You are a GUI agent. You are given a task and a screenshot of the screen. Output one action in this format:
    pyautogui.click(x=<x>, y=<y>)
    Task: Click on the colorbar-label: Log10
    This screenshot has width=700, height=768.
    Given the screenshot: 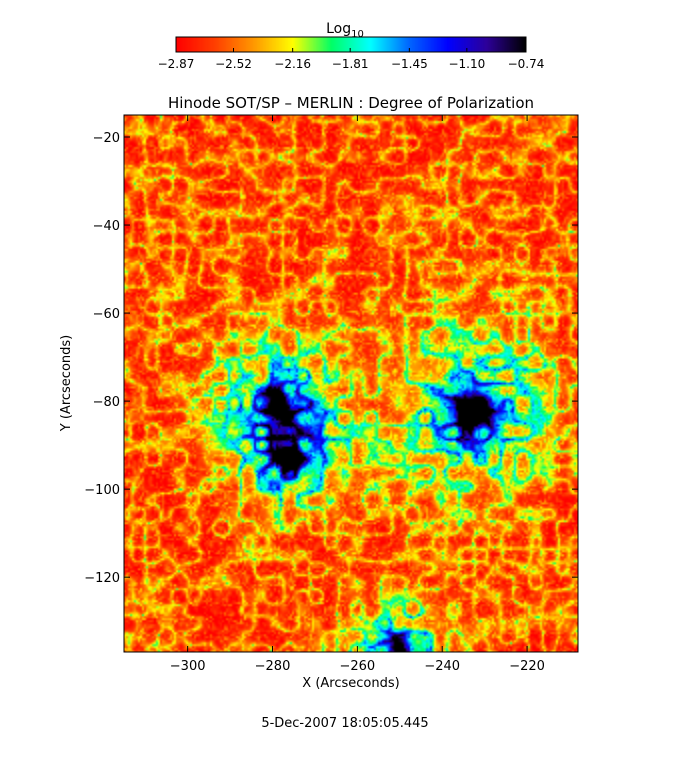 What is the action you would take?
    pyautogui.click(x=345, y=30)
    